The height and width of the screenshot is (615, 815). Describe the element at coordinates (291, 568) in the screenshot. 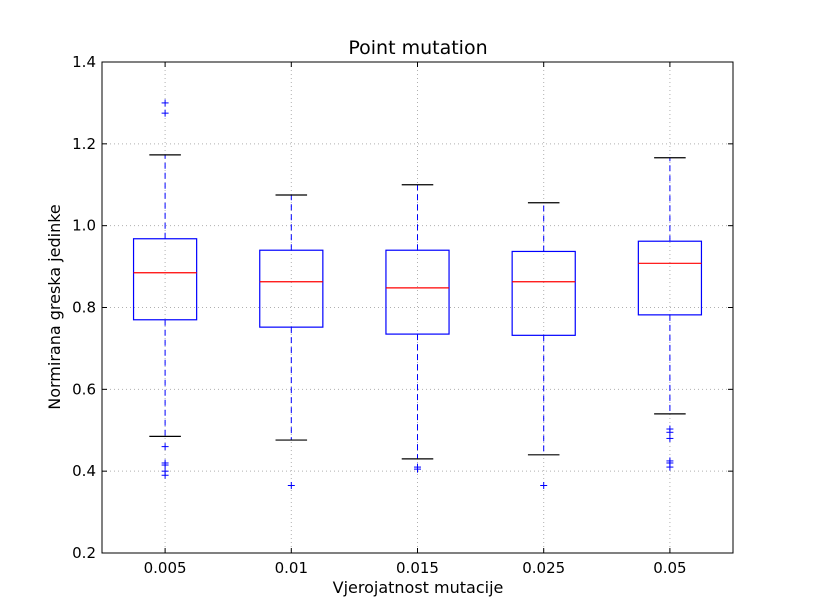

I see `x-tick-label: 0.01` at that location.